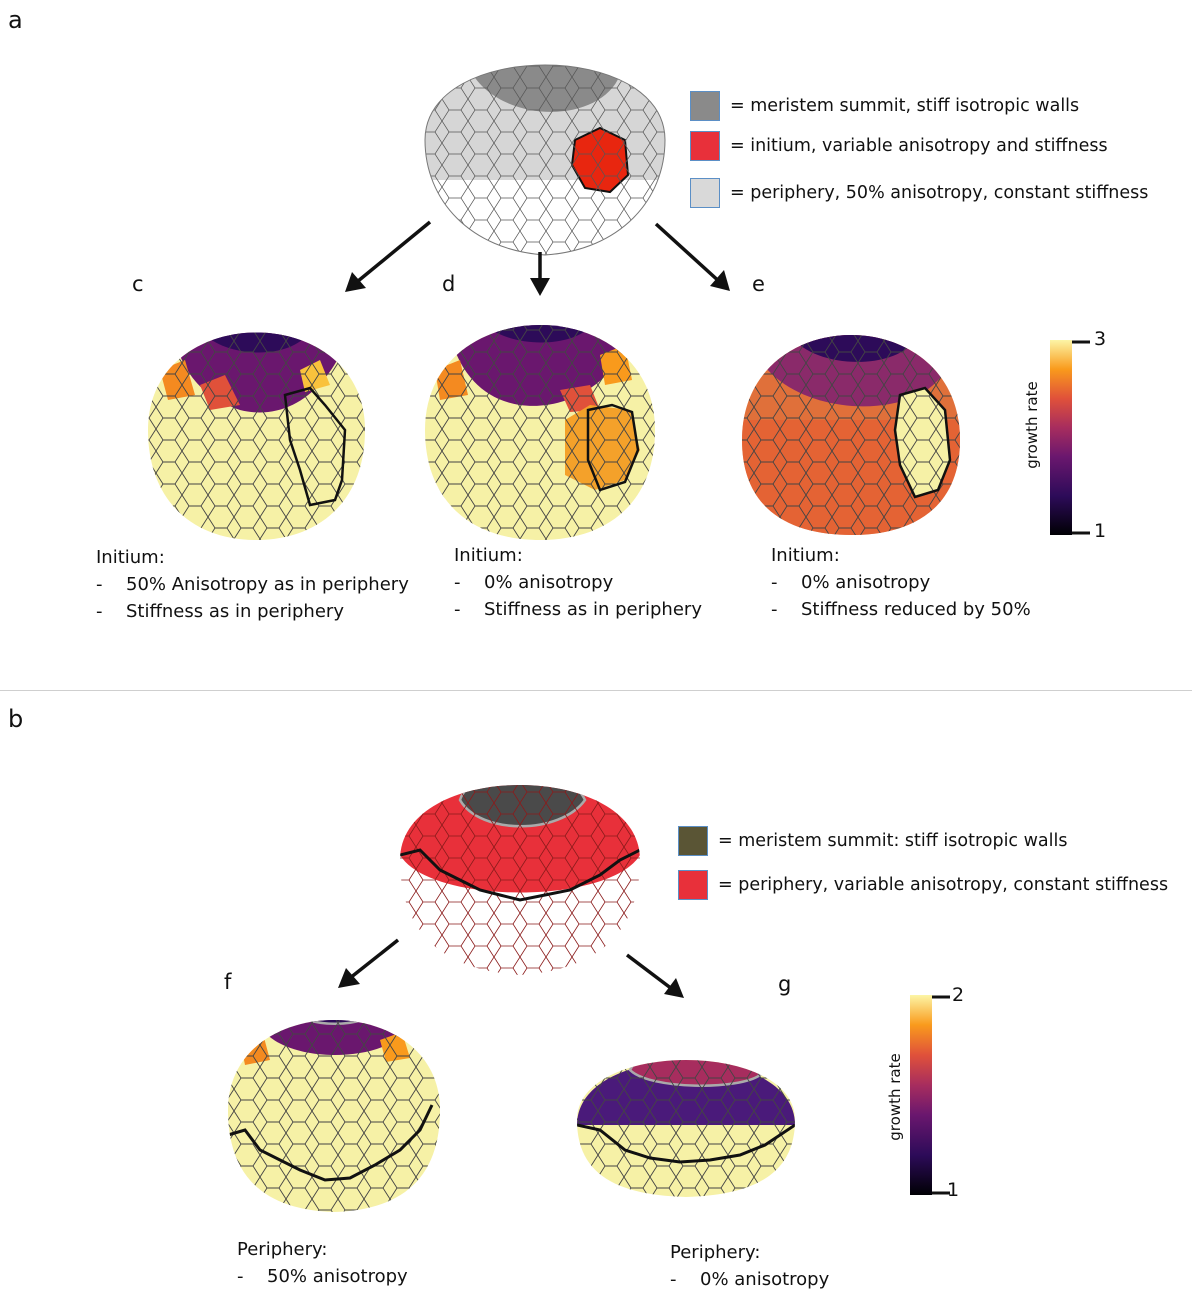 This screenshot has height=1293, width=1192. What do you see at coordinates (893, 841) in the screenshot?
I see `legend-label: = meristem summit: stiff isotropic walls` at bounding box center [893, 841].